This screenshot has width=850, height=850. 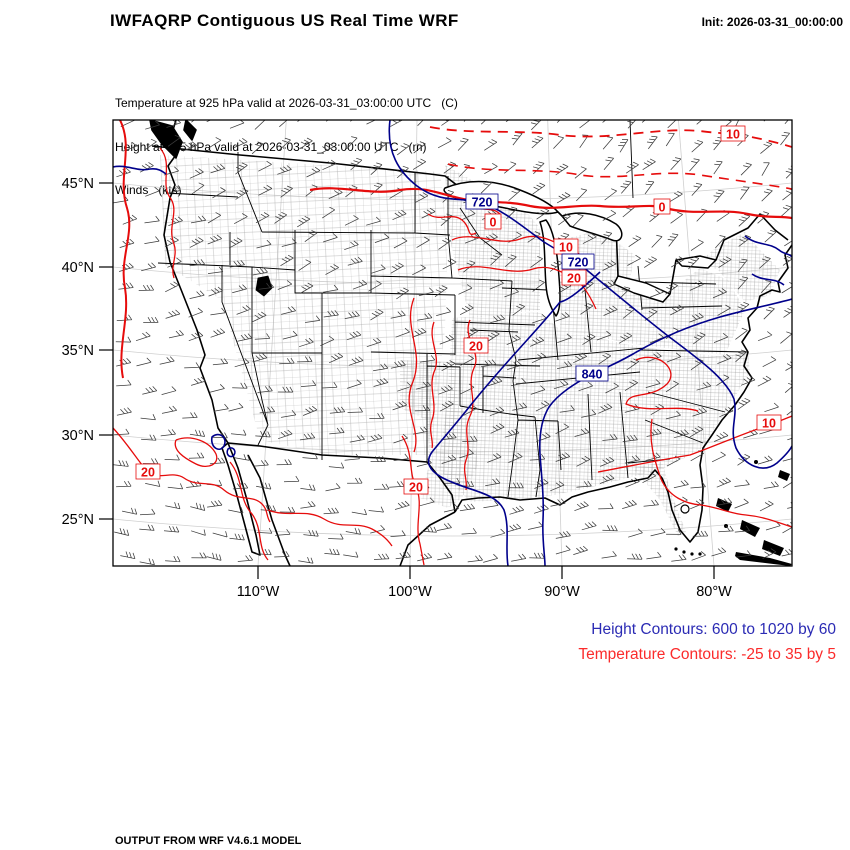 I want to click on contour-label-height: 840, so click(x=592, y=373).